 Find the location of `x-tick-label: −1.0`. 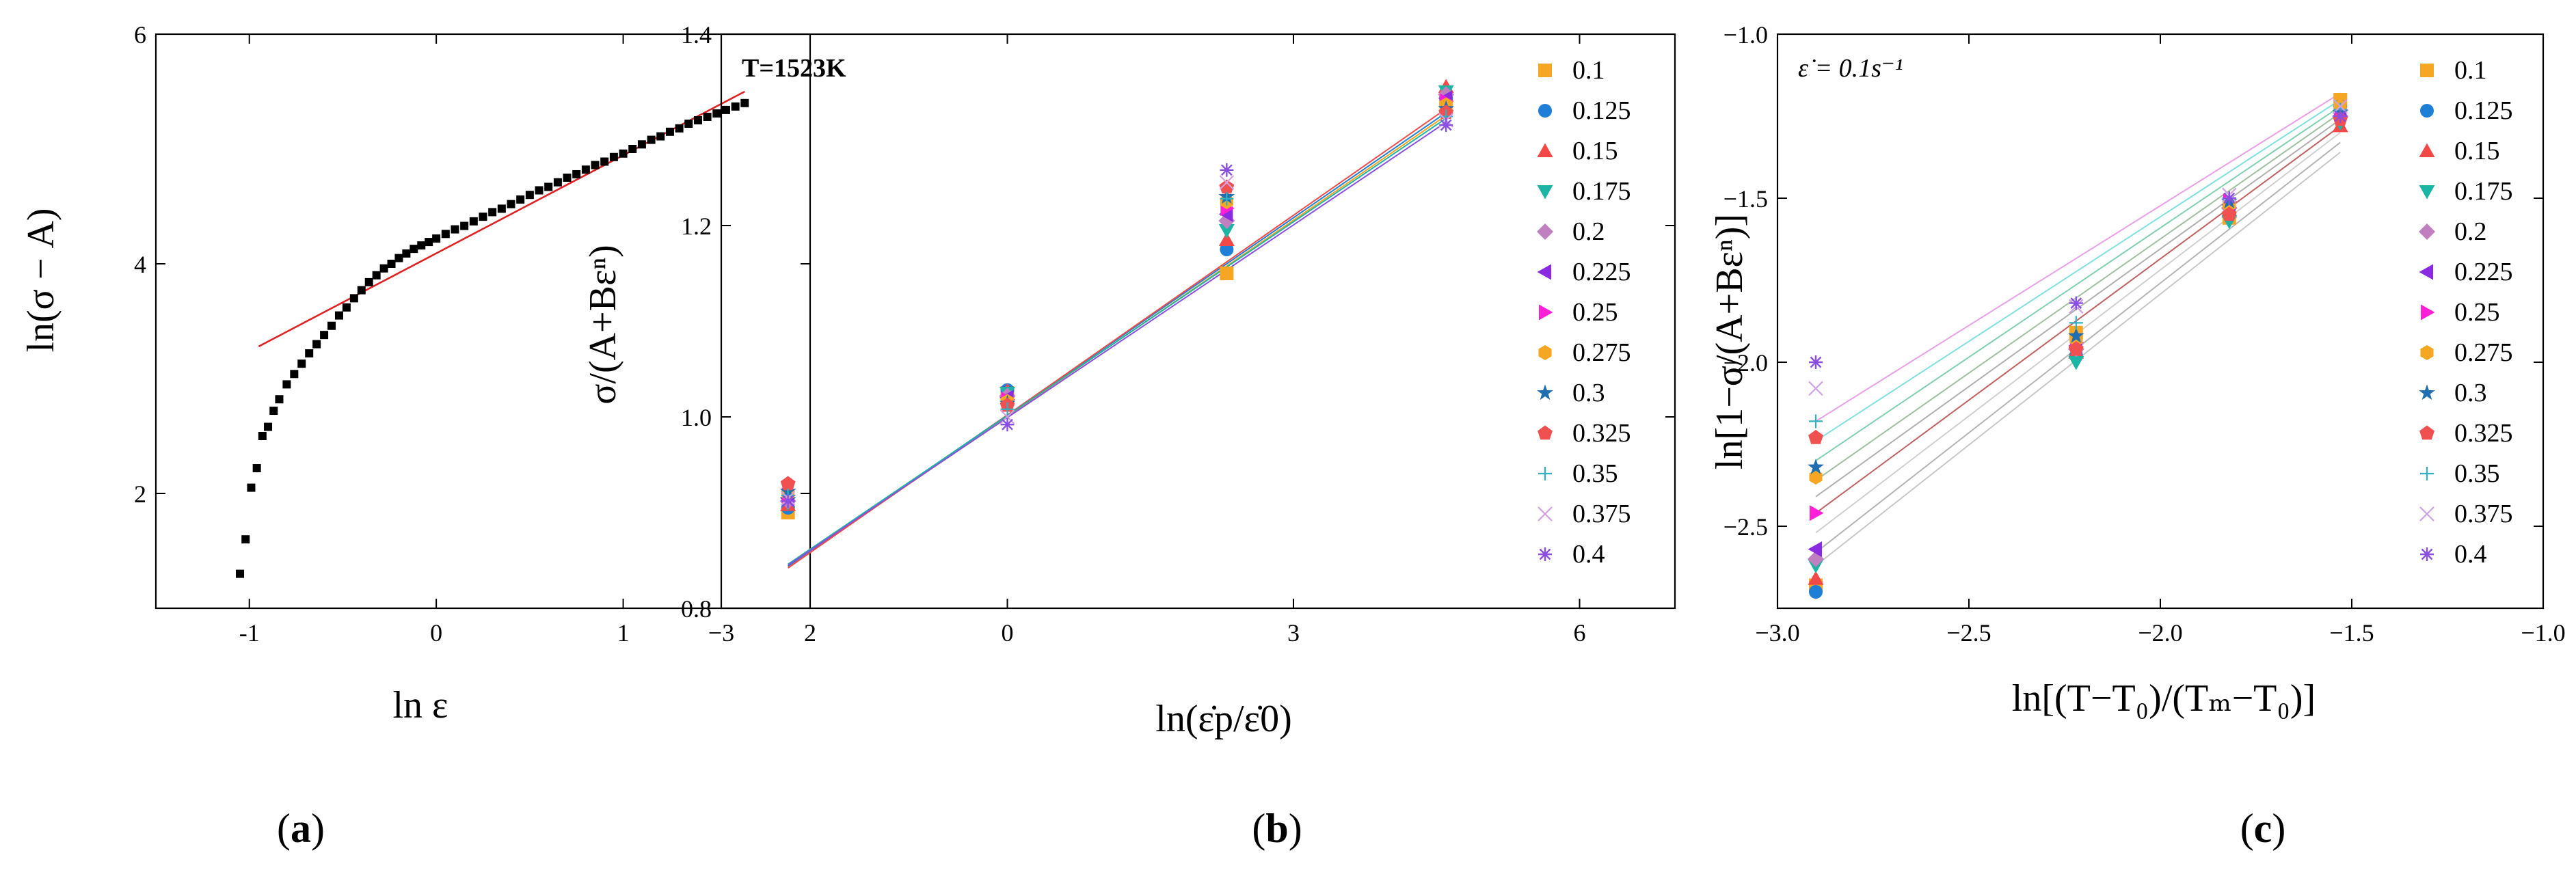

x-tick-label: −1.0 is located at coordinates (2543, 633).